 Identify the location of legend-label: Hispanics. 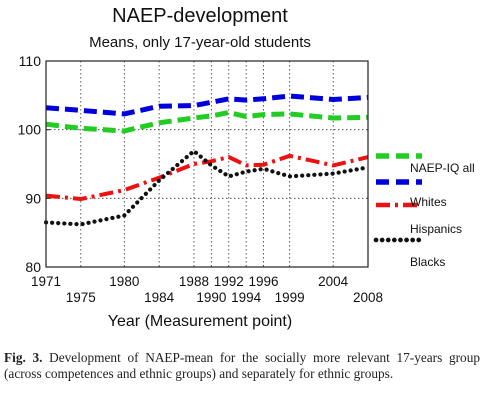
(436, 229).